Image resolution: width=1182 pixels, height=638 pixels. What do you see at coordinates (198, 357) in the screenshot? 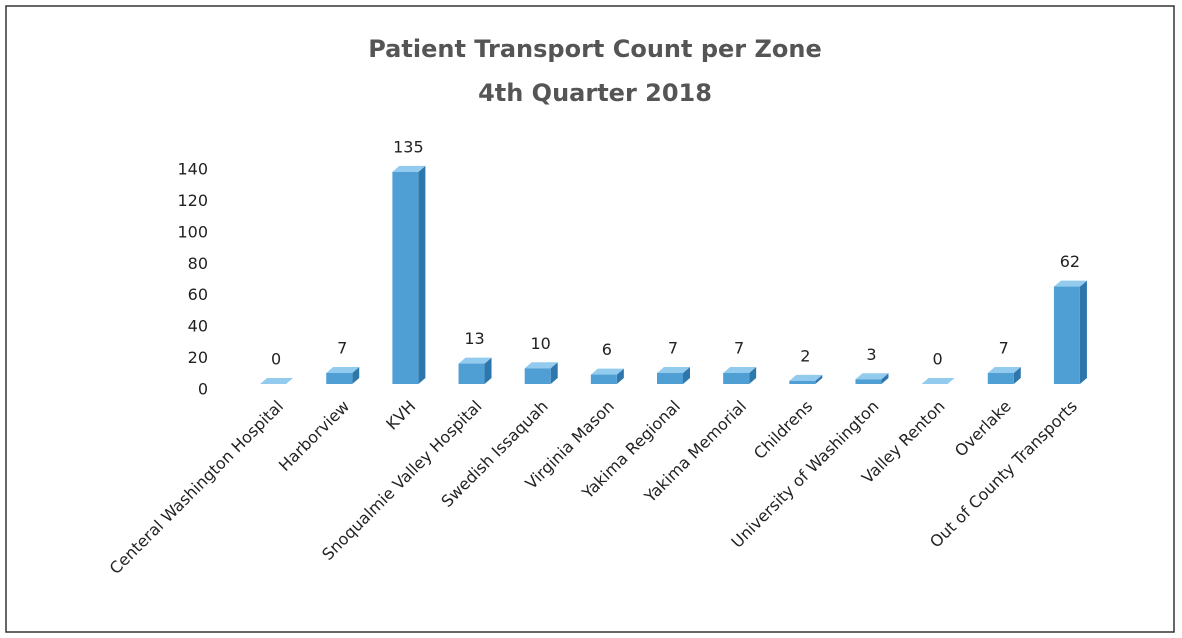
I see `y-tick-label: 20` at bounding box center [198, 357].